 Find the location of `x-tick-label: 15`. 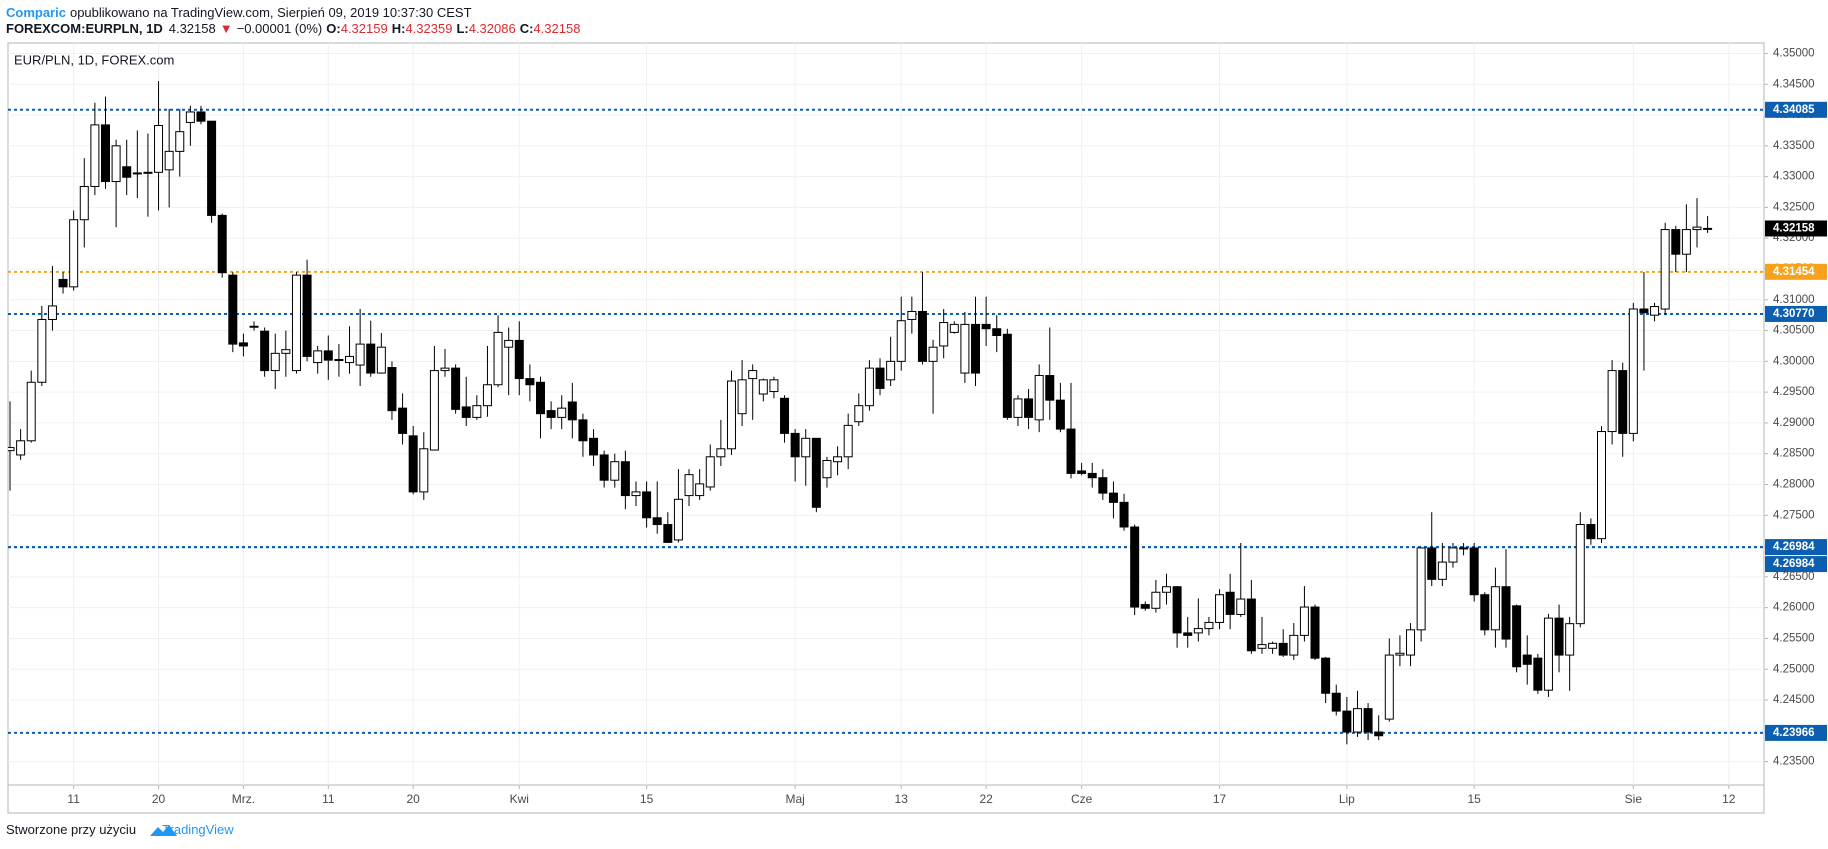

x-tick-label: 15 is located at coordinates (647, 799).